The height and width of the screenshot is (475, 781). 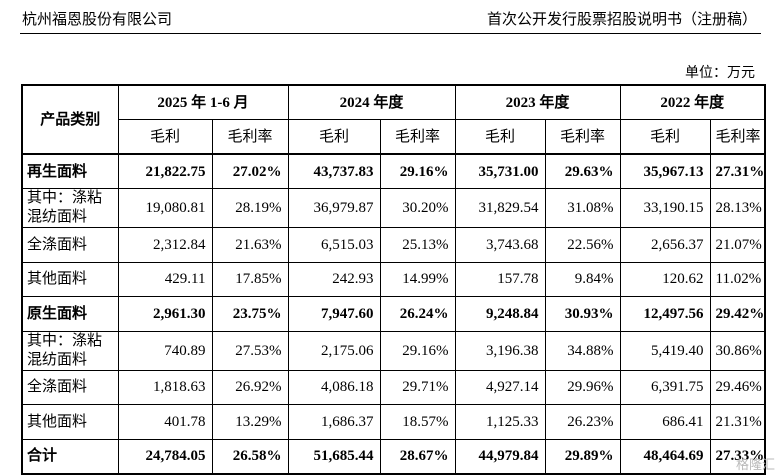 What do you see at coordinates (250, 387) in the screenshot?
I see `gross-margin-cell: 26.92%` at bounding box center [250, 387].